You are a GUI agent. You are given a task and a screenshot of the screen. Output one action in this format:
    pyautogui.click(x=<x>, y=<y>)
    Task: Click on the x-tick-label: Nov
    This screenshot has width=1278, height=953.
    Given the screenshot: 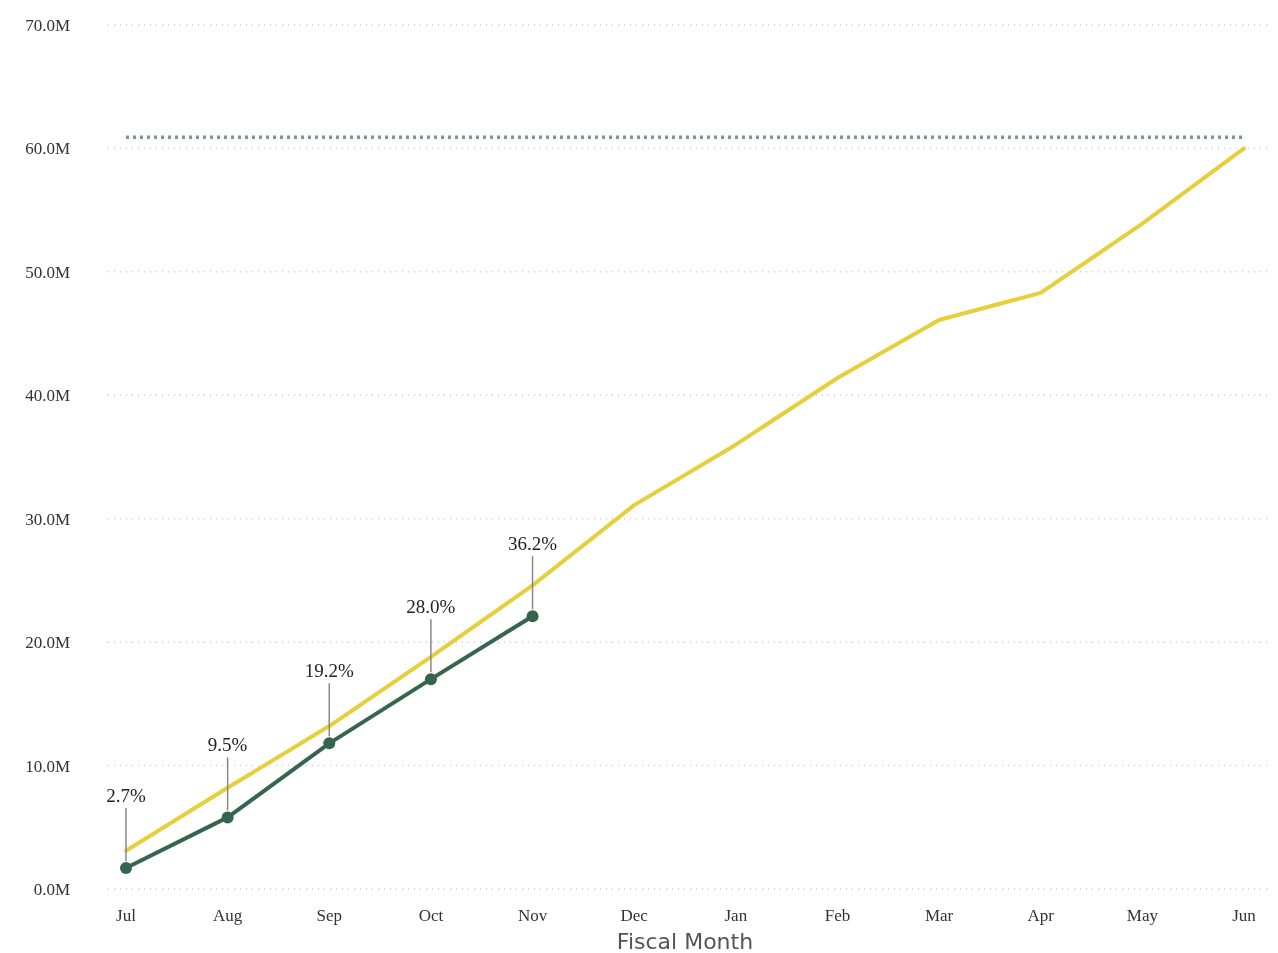 What is the action you would take?
    pyautogui.click(x=532, y=915)
    